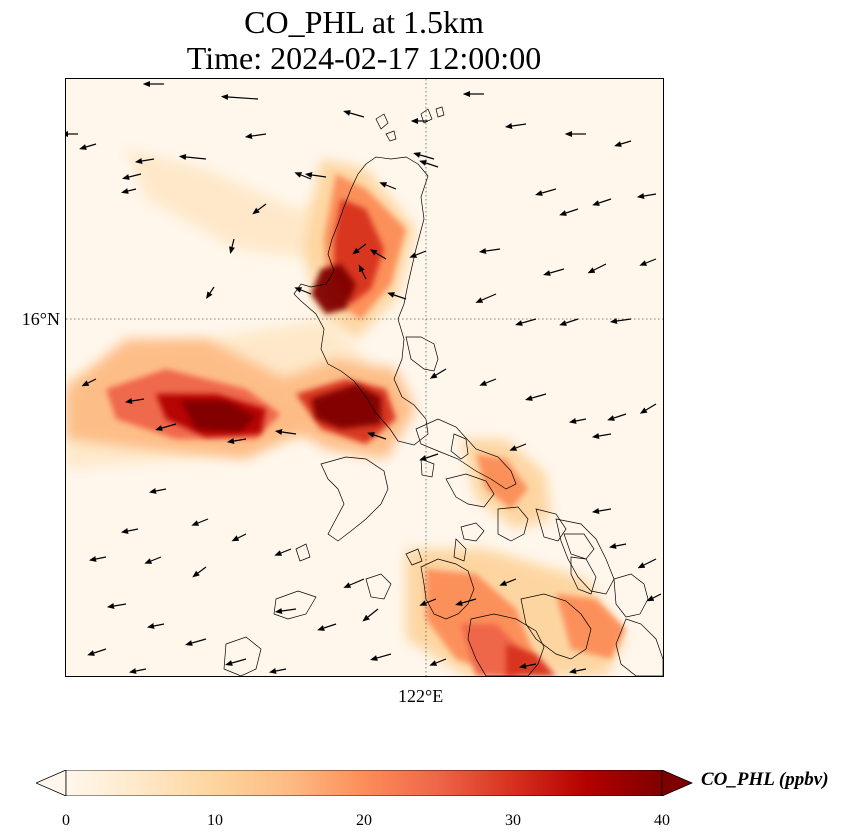 This screenshot has width=852, height=839. What do you see at coordinates (40, 319) in the screenshot?
I see `lat-tick-label: 16°N` at bounding box center [40, 319].